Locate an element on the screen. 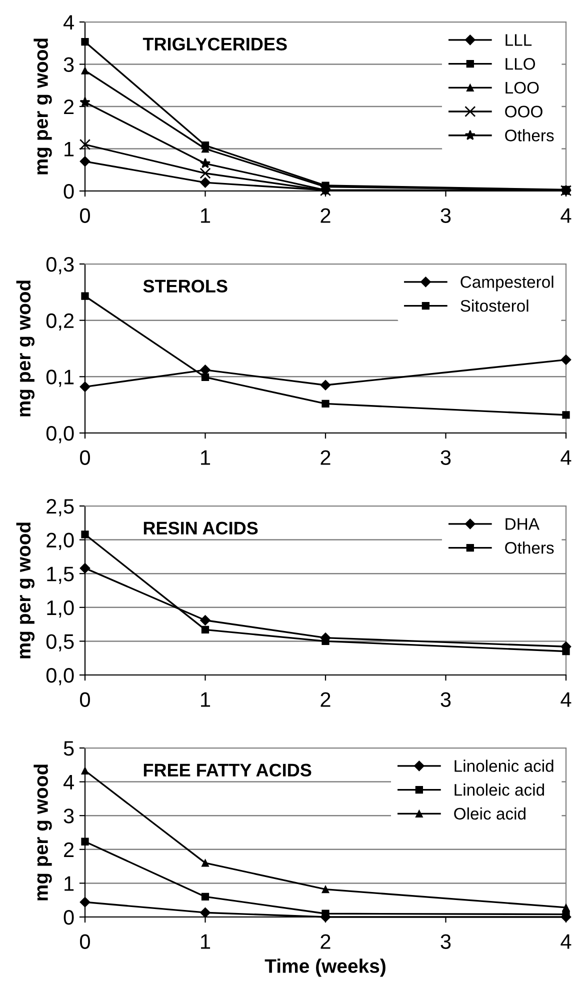 The width and height of the screenshot is (578, 987). y-tick-label: 0,5 is located at coordinates (60, 643).